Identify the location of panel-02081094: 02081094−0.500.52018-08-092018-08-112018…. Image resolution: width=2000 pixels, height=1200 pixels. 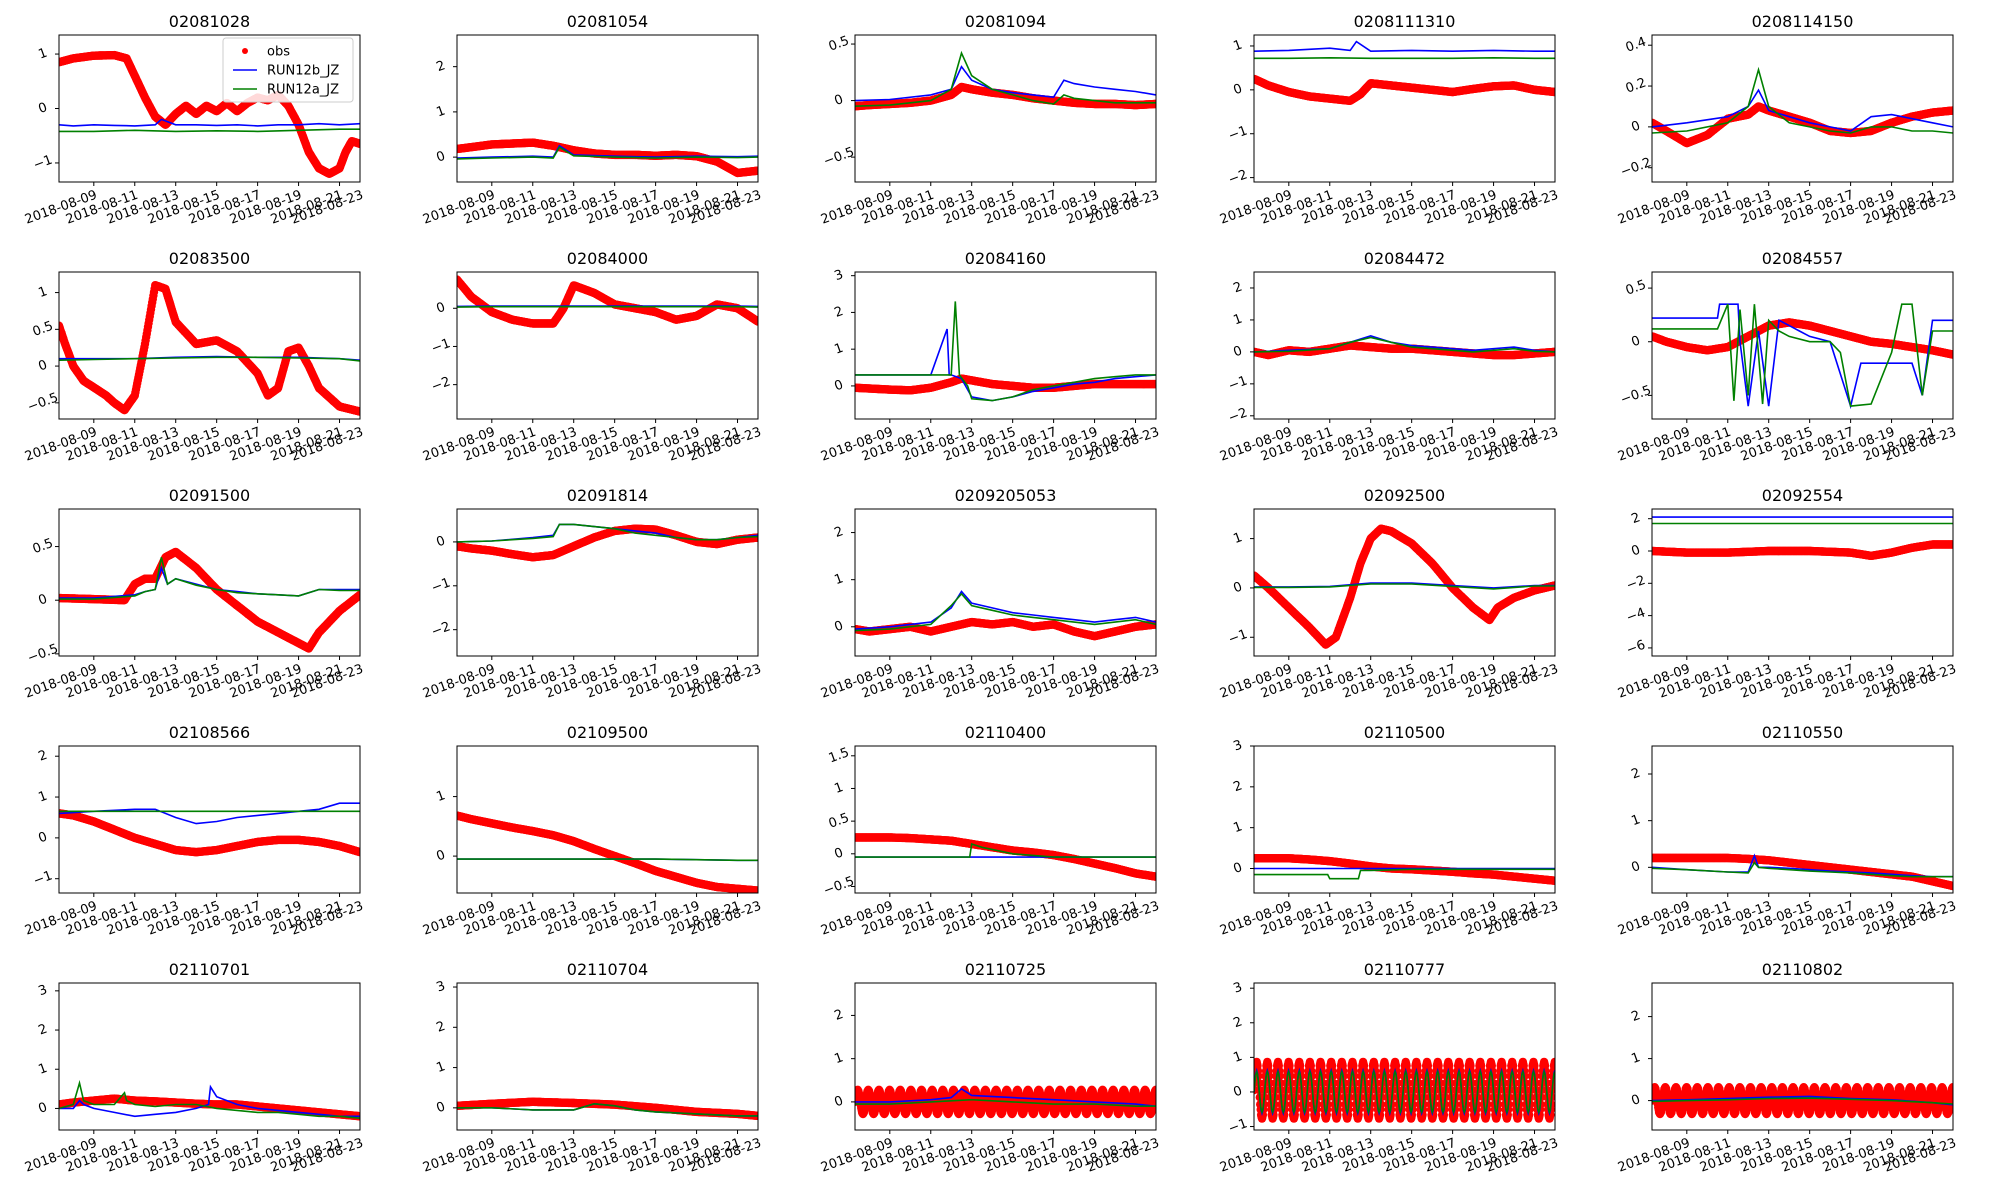
(990, 120).